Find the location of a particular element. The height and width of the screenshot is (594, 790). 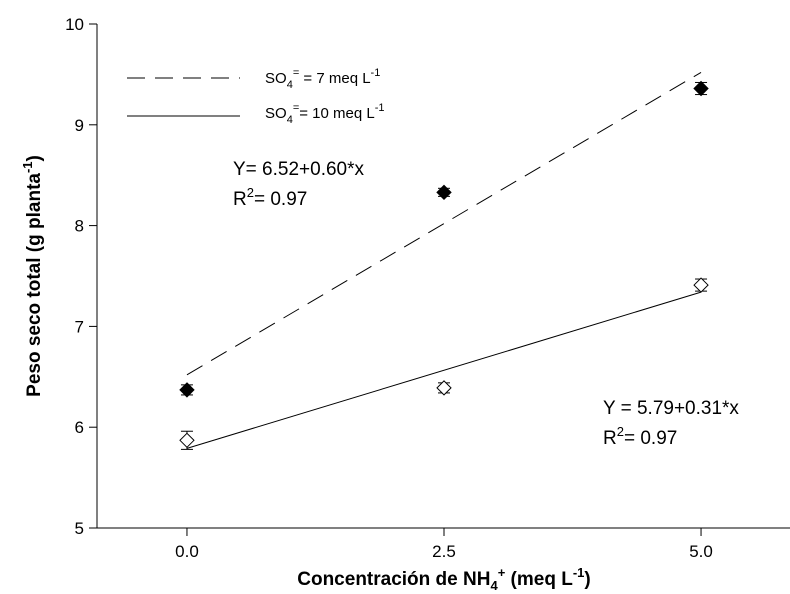

x-axis-title: Concentración de NH4+ (meq L-1) is located at coordinates (443, 579).